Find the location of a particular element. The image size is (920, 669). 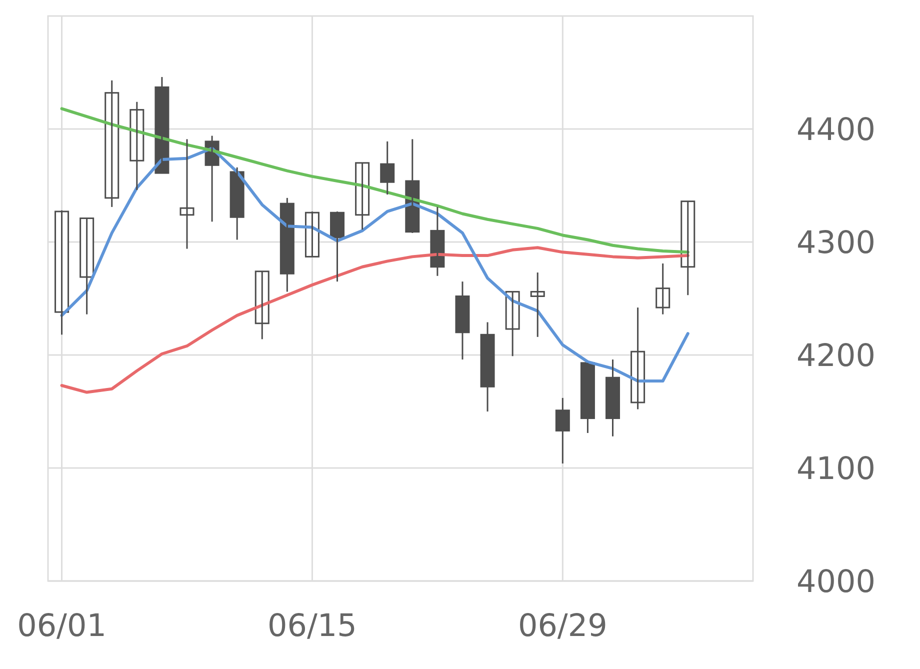

y-tick-label: 4100 is located at coordinates (836, 469).